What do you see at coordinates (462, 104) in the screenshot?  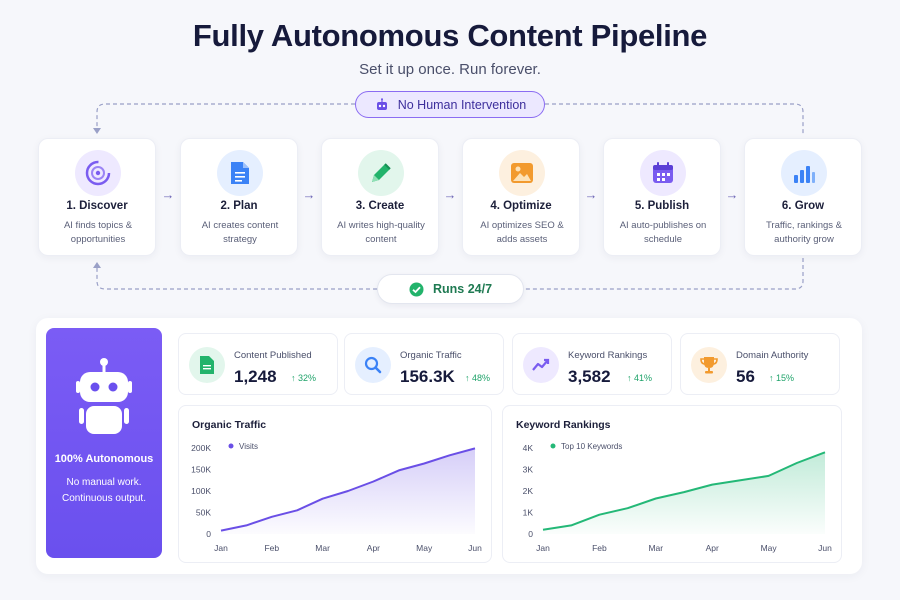 I see `pill-label: No Human Intervention` at bounding box center [462, 104].